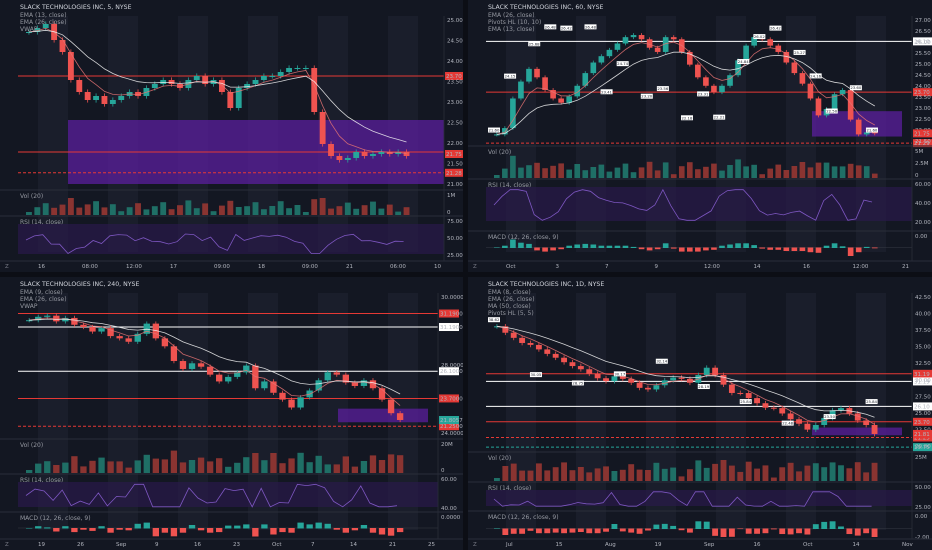  What do you see at coordinates (922, 93) in the screenshot?
I see `level-label: 23.70` at bounding box center [922, 93].